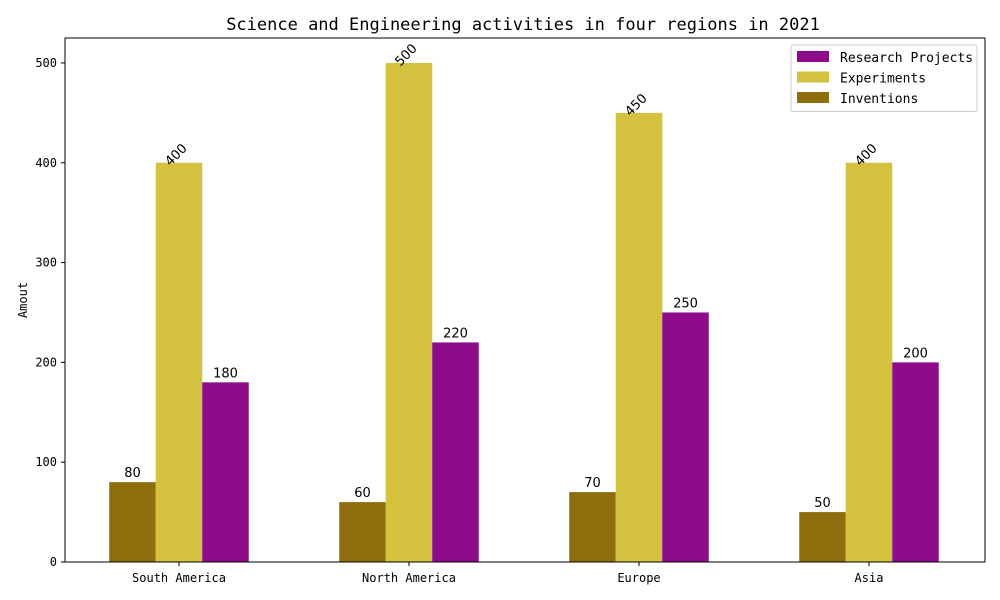 The height and width of the screenshot is (600, 1000). I want to click on y-tick-label: 0, so click(53, 562).